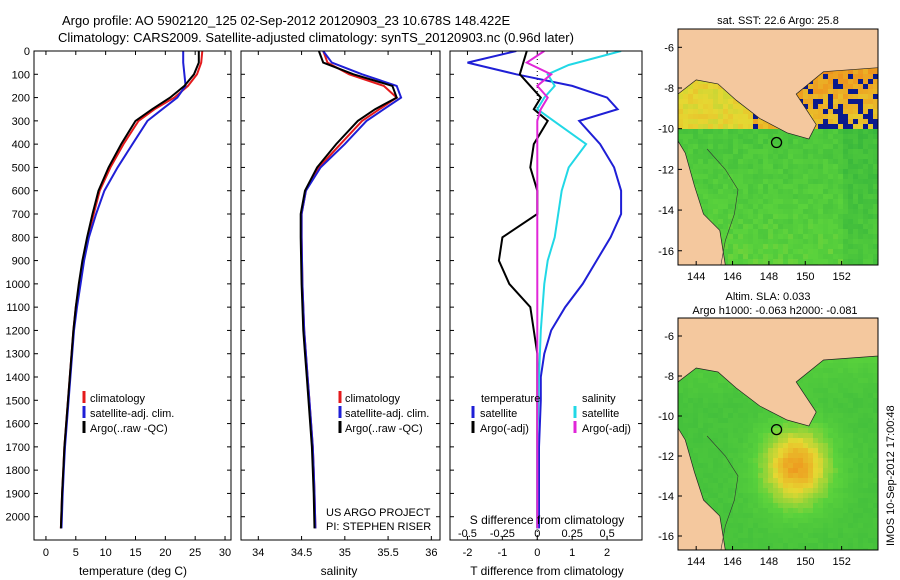 Image resolution: width=900 pixels, height=580 pixels. I want to click on difference-series, so click(545, 295).